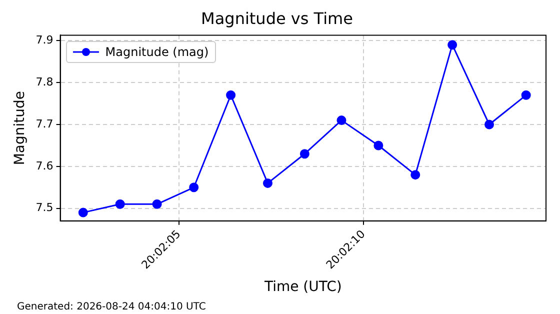  Describe the element at coordinates (45, 207) in the screenshot. I see `y-tick-label: 7.5` at that location.